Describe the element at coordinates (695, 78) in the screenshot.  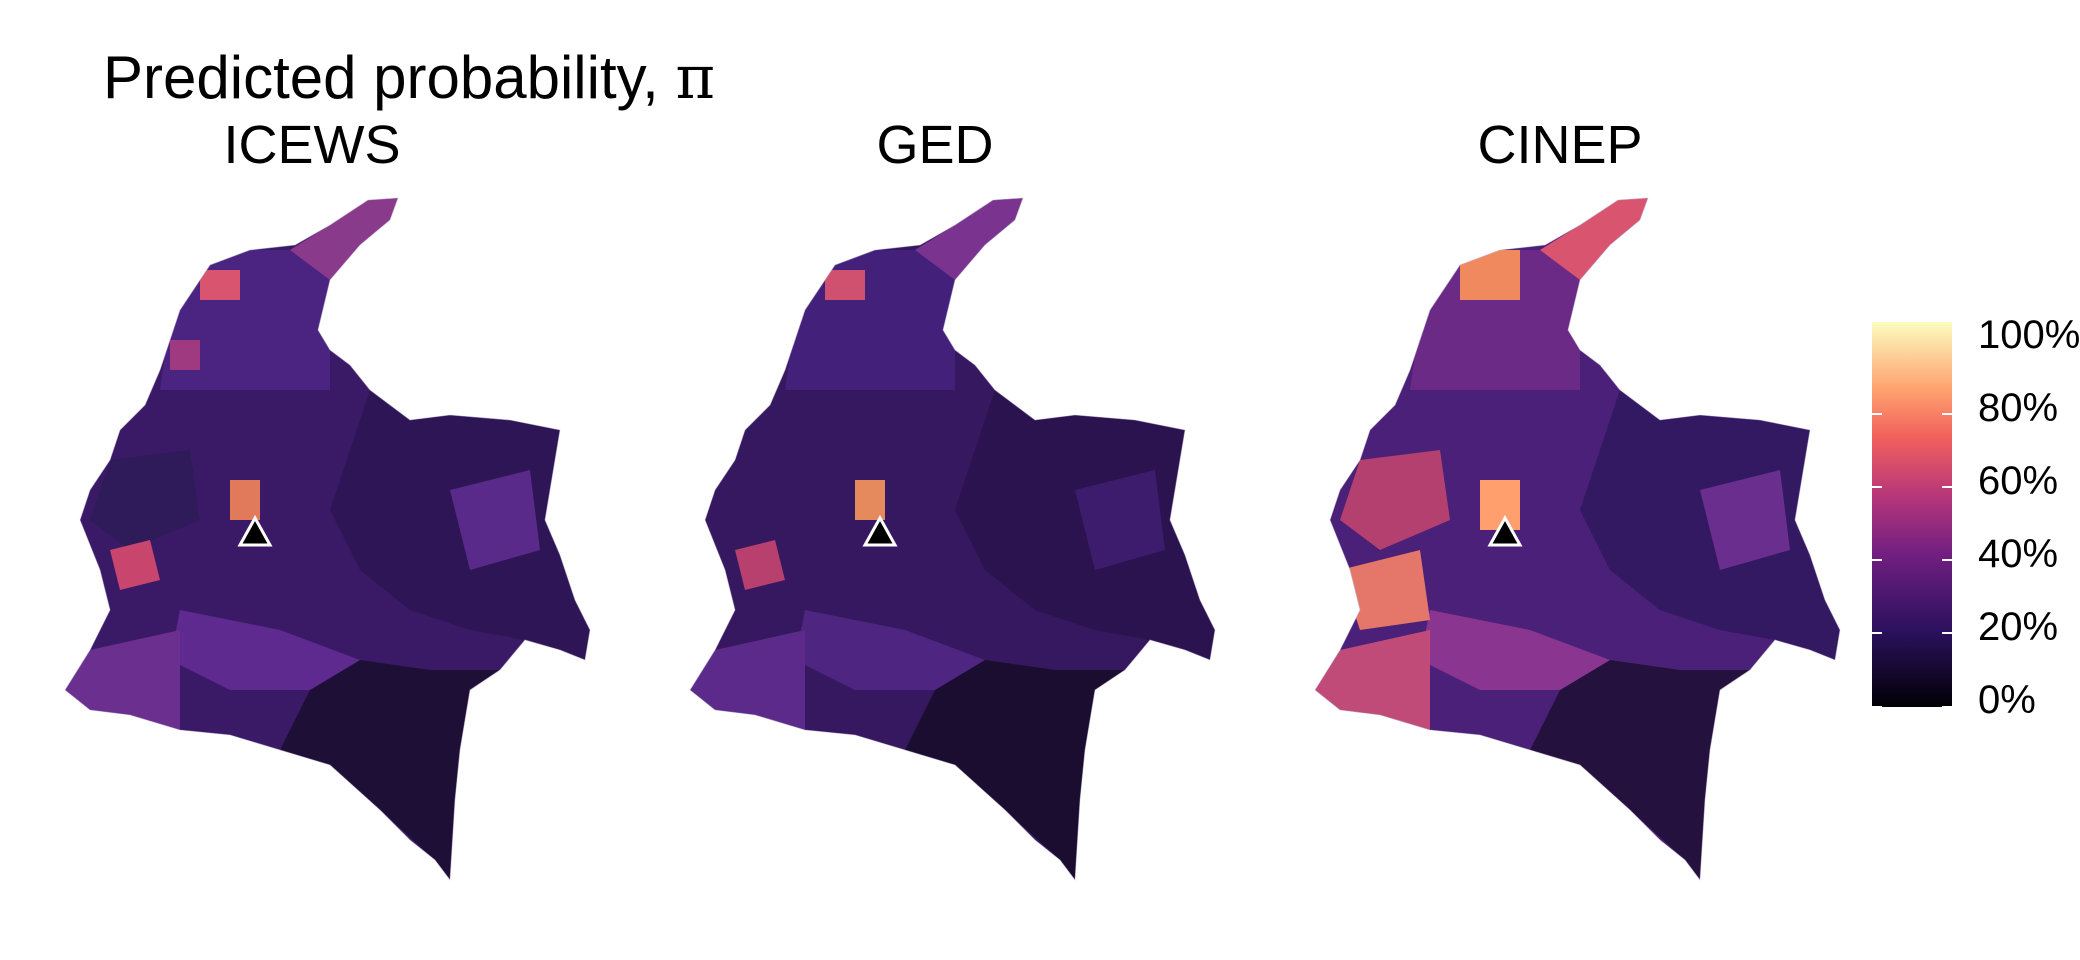
I see `pi-symbol: π` at that location.